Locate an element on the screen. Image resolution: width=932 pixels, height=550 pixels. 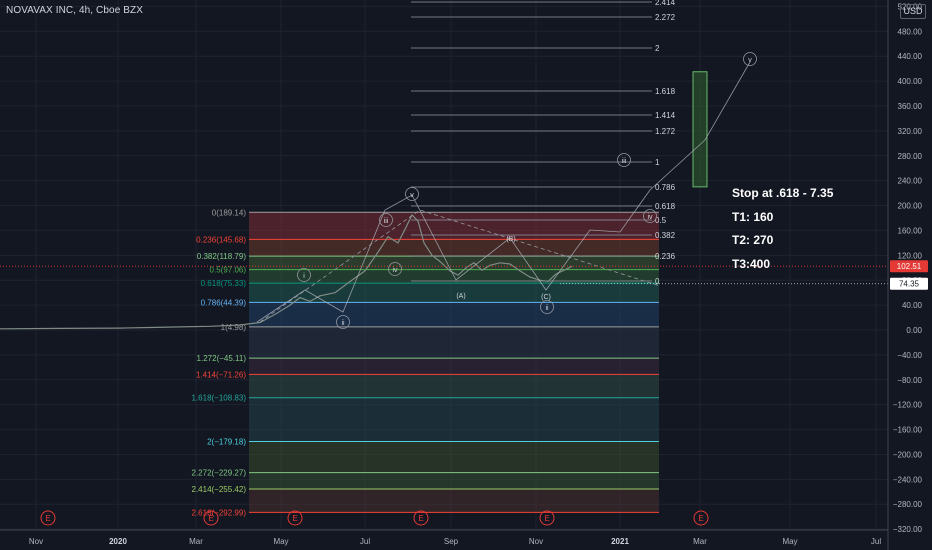
fib-level-label: 0(189.14) is located at coordinates (229, 212).